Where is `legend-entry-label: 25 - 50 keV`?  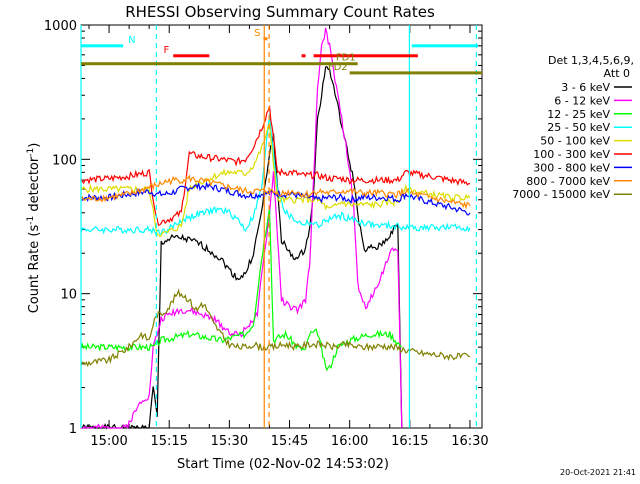 legend-entry-label: 25 - 50 keV is located at coordinates (578, 127).